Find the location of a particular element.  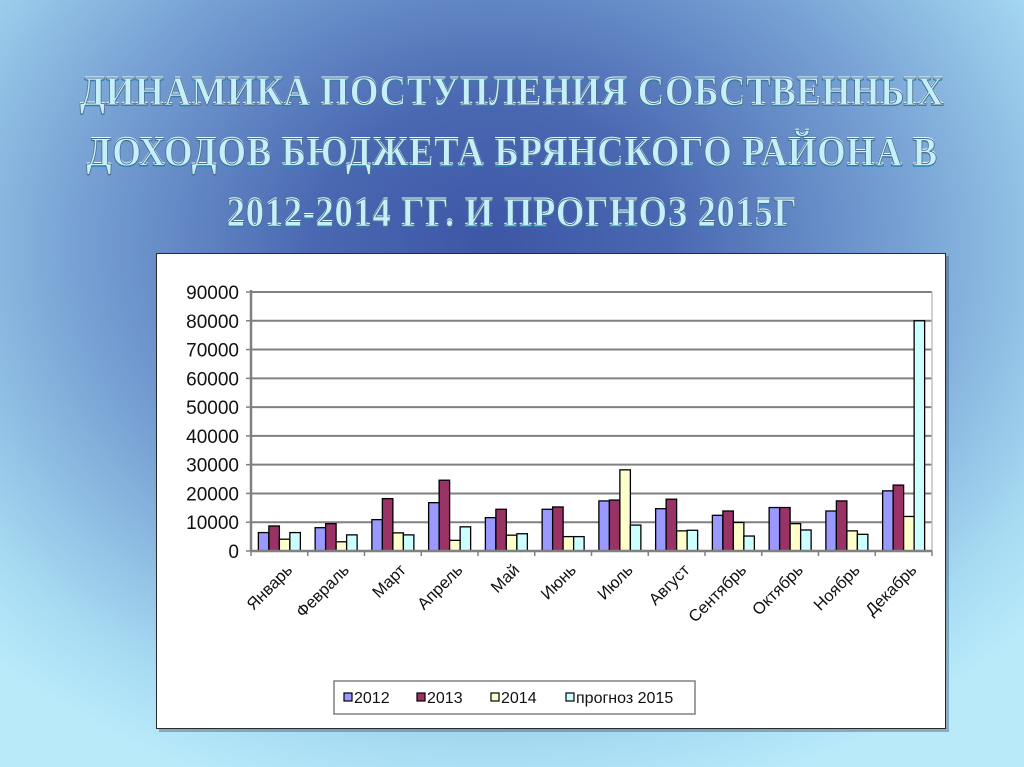

y-tick-label: 0 is located at coordinates (233, 552).